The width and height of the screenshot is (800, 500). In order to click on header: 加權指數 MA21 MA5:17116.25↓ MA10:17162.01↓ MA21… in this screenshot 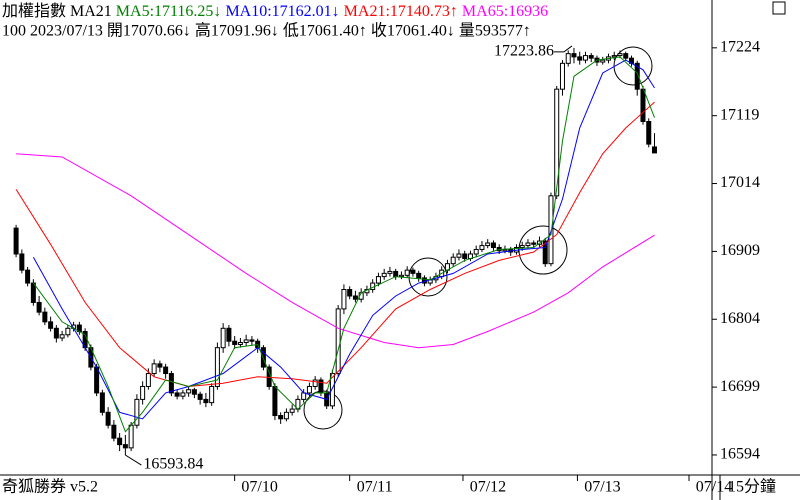, I will do `click(275, 11)`.